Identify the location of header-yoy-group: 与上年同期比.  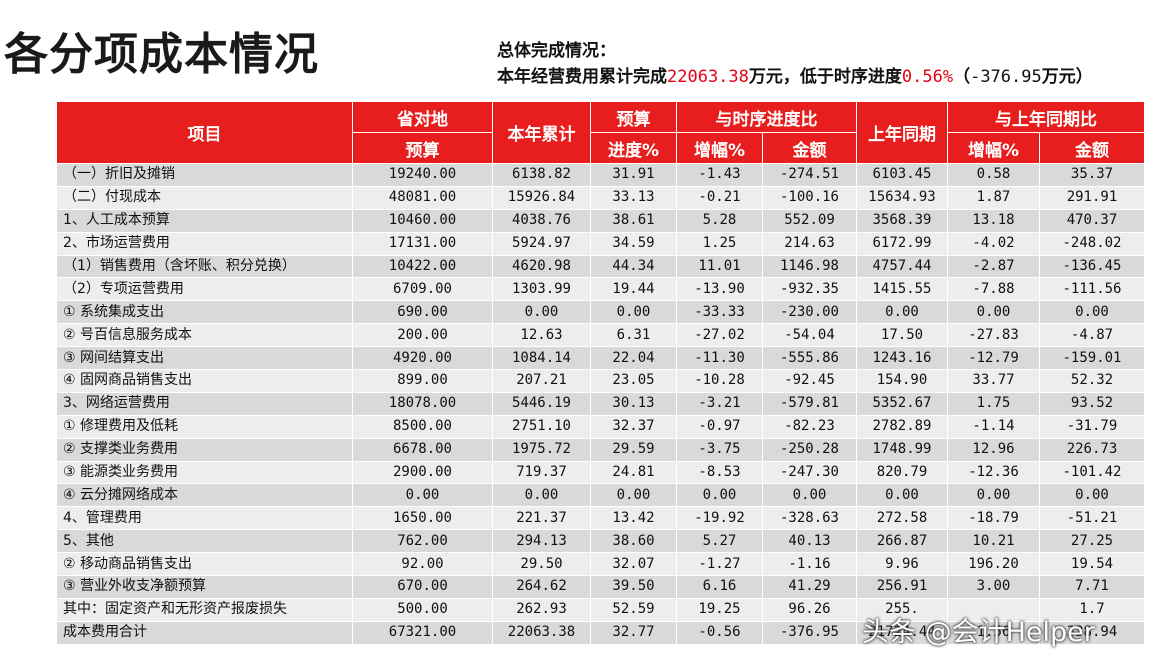
(1046, 117).